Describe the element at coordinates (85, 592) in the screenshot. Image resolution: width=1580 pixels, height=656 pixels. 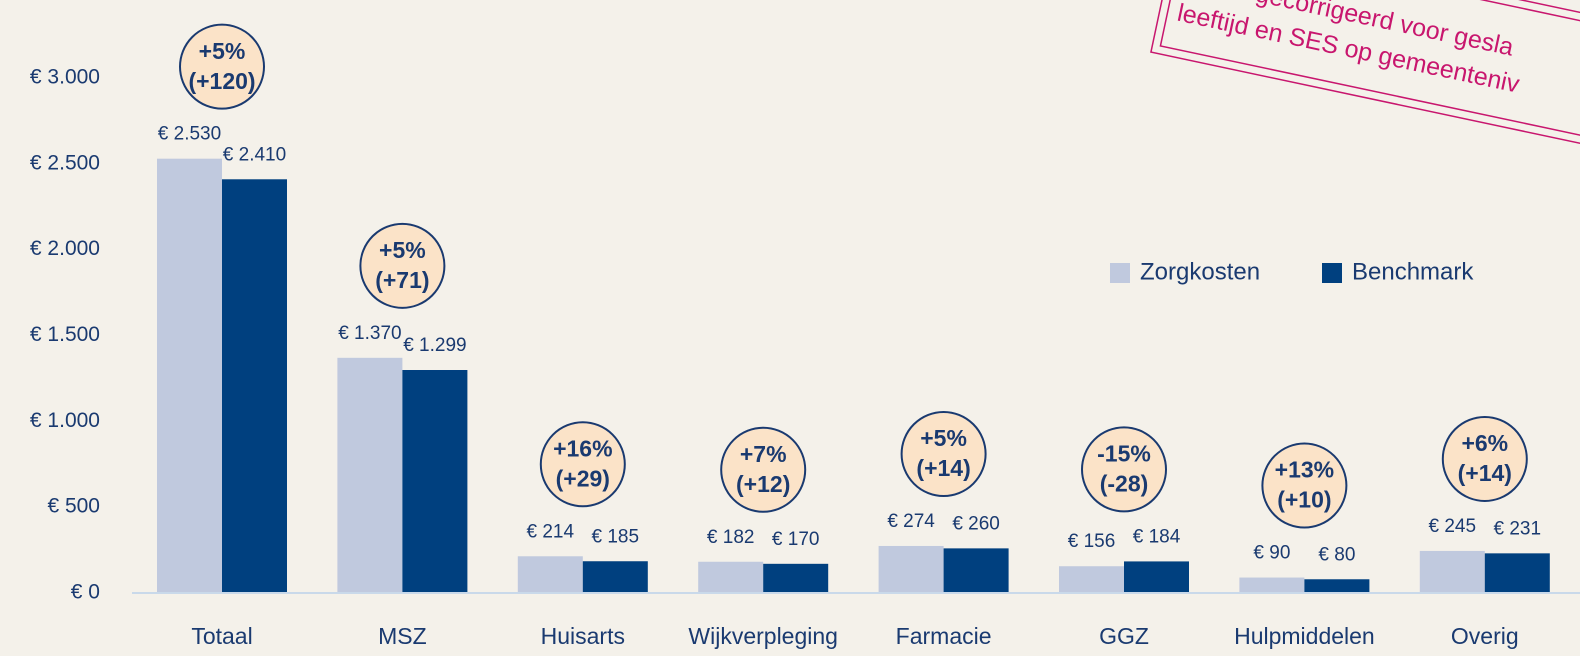
I see `y-tick-label: € 0` at that location.